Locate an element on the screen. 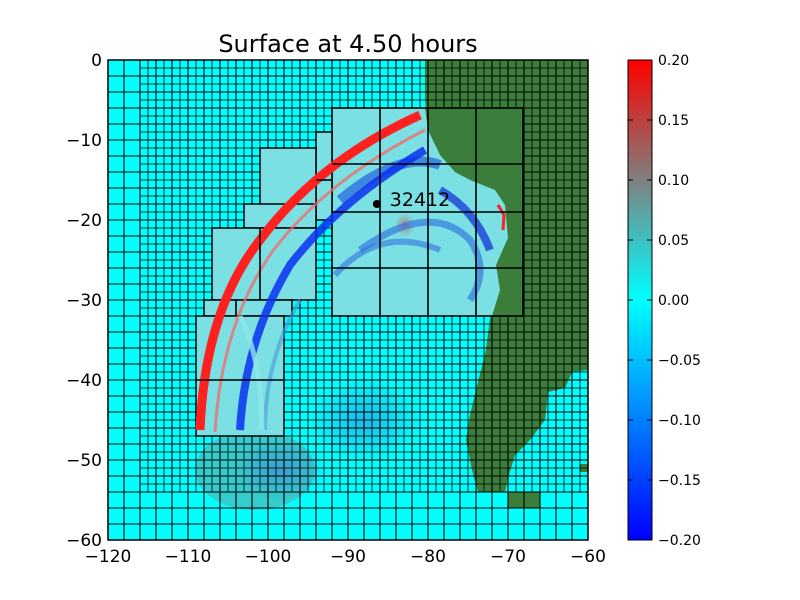 The height and width of the screenshot is (600, 800). y-tick-label: −60 is located at coordinates (84, 541).